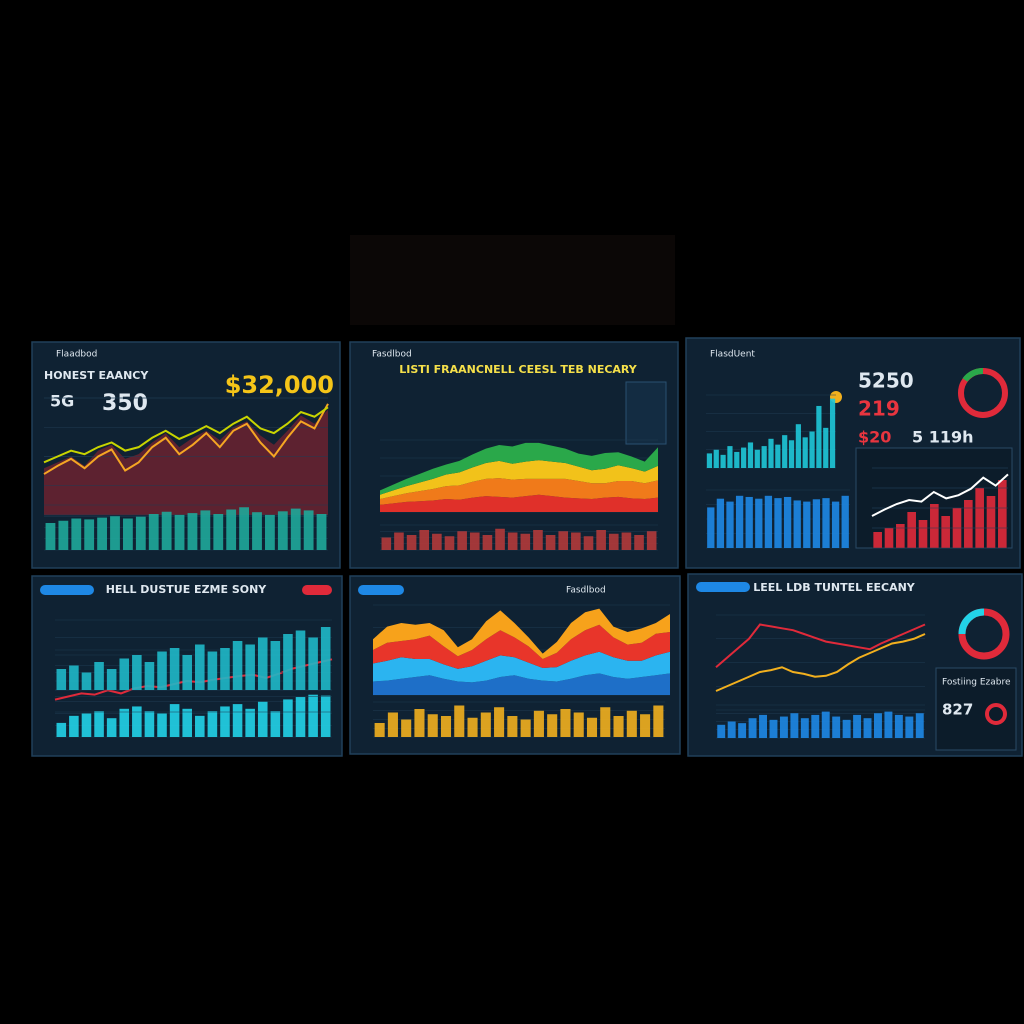 This screenshot has width=1024, height=1024. What do you see at coordinates (62, 401) in the screenshot?
I see `kpi: 5G` at bounding box center [62, 401].